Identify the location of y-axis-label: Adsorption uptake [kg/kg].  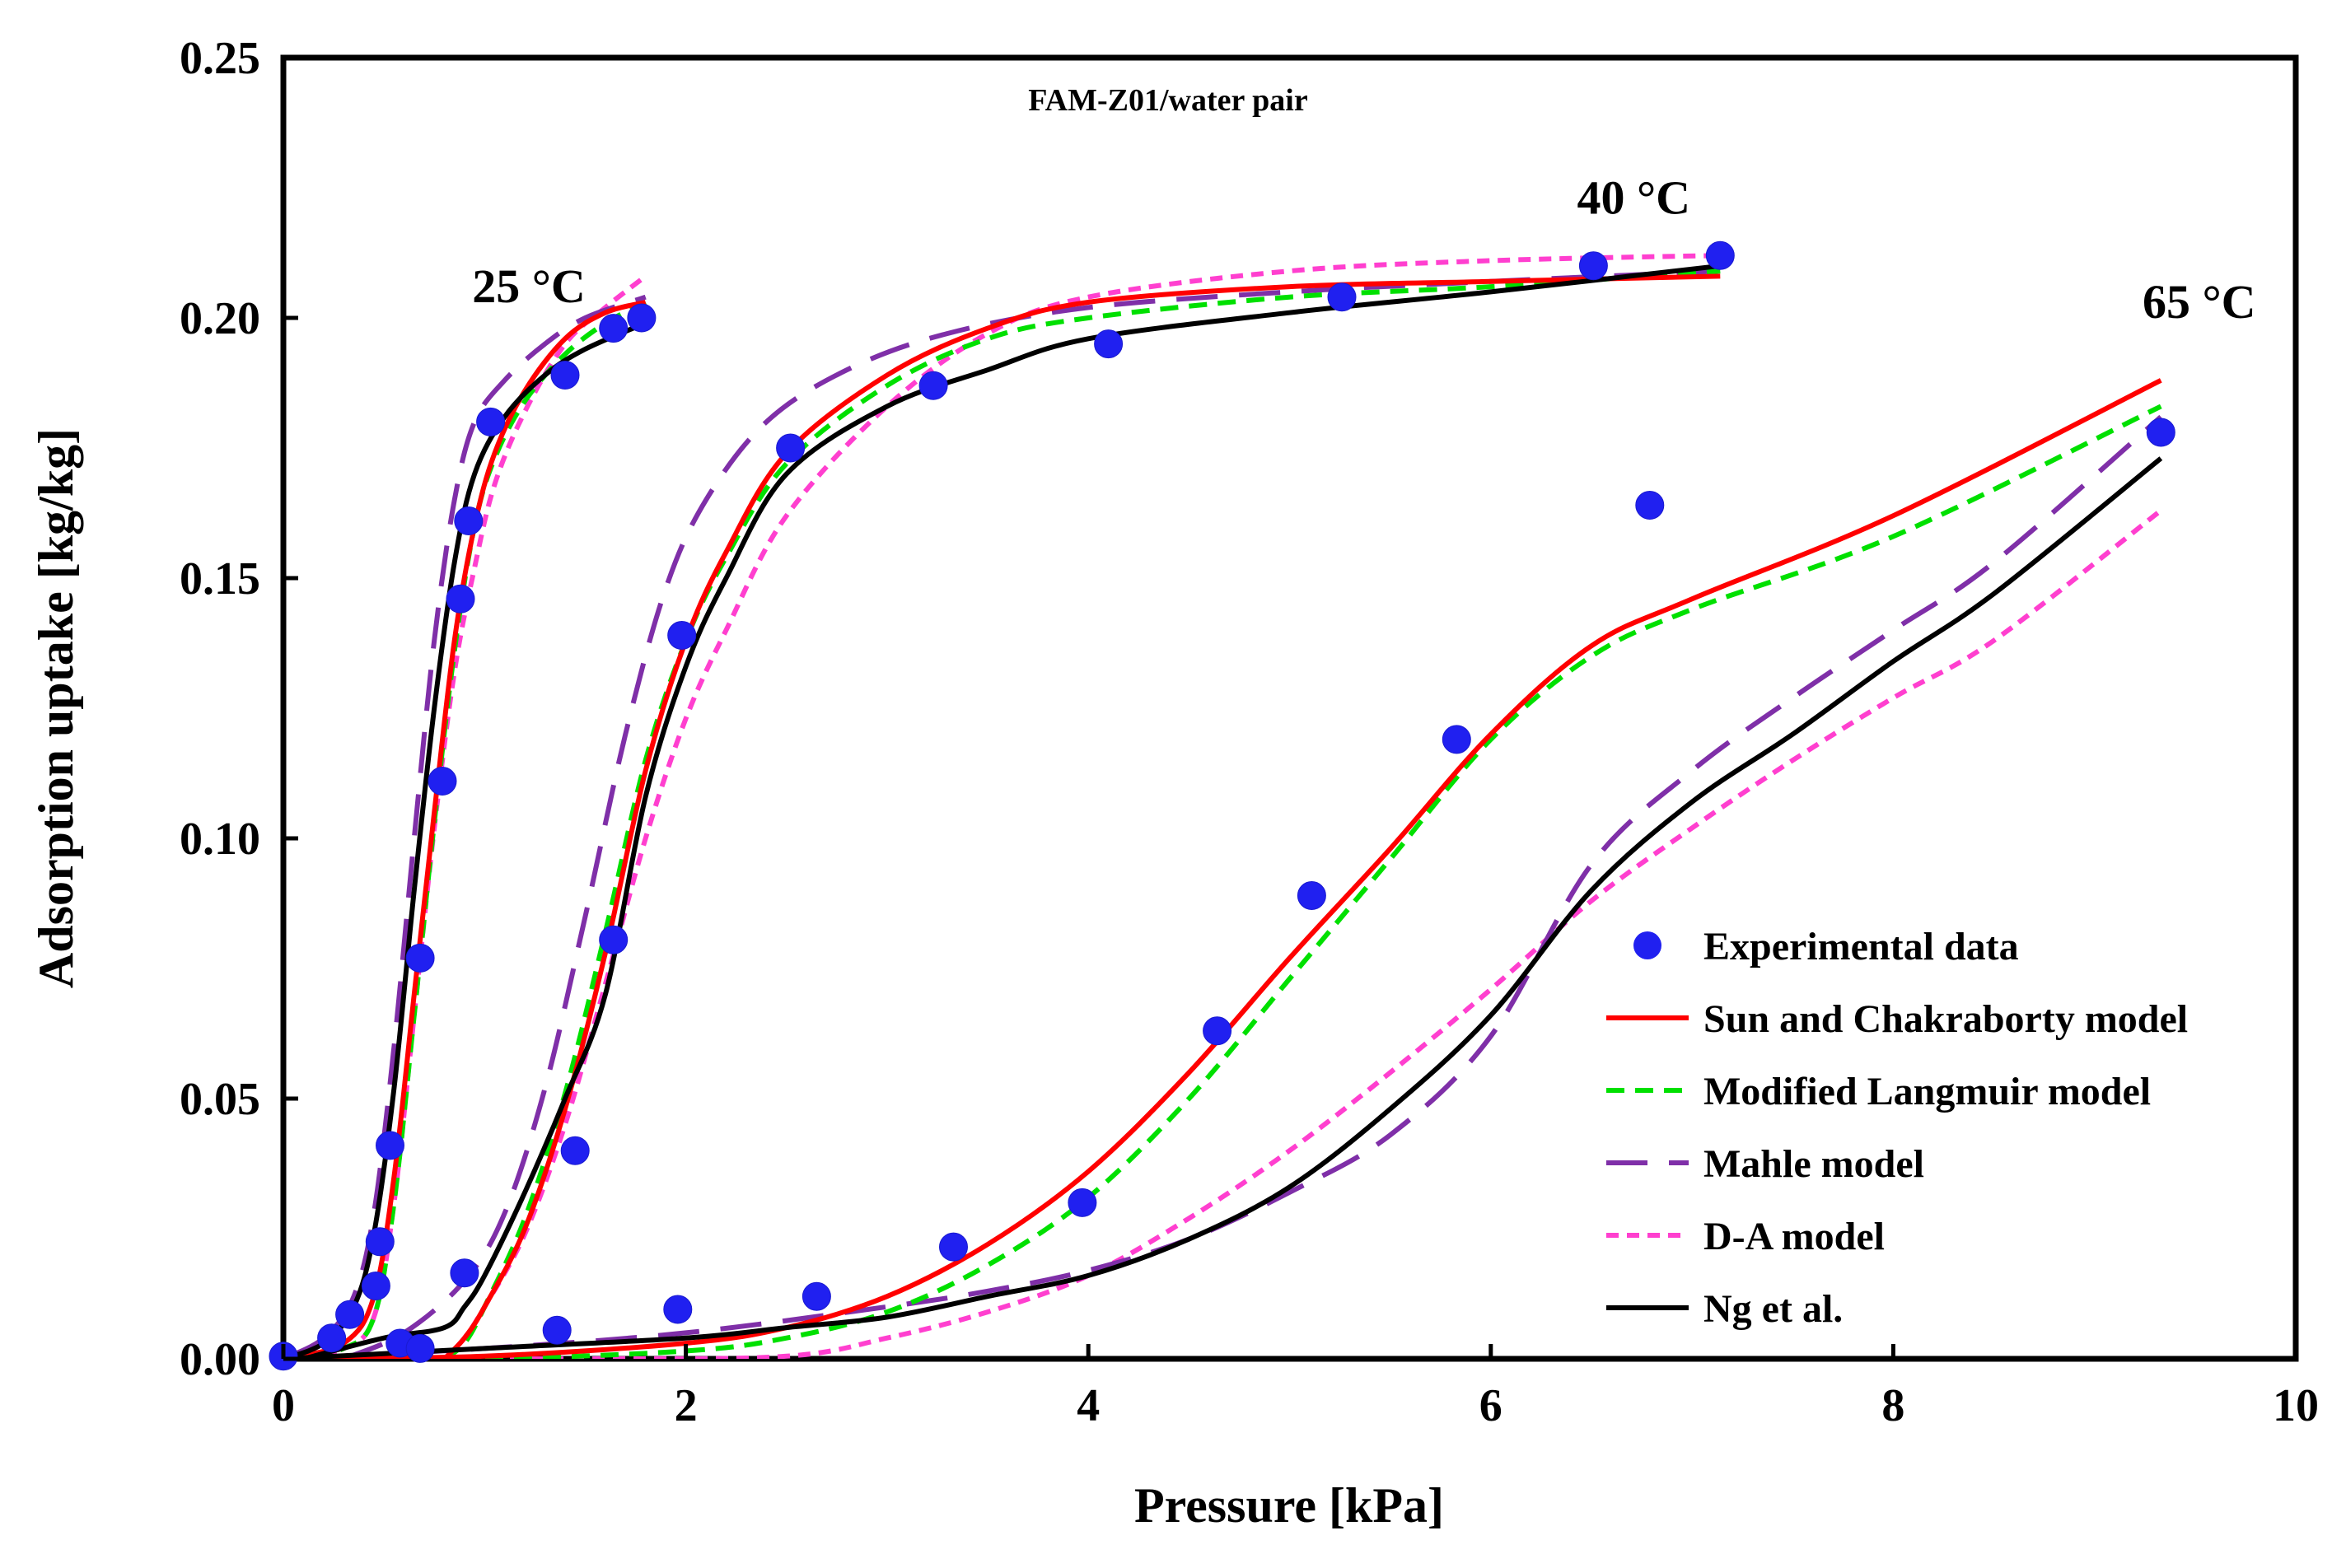
(56, 708).